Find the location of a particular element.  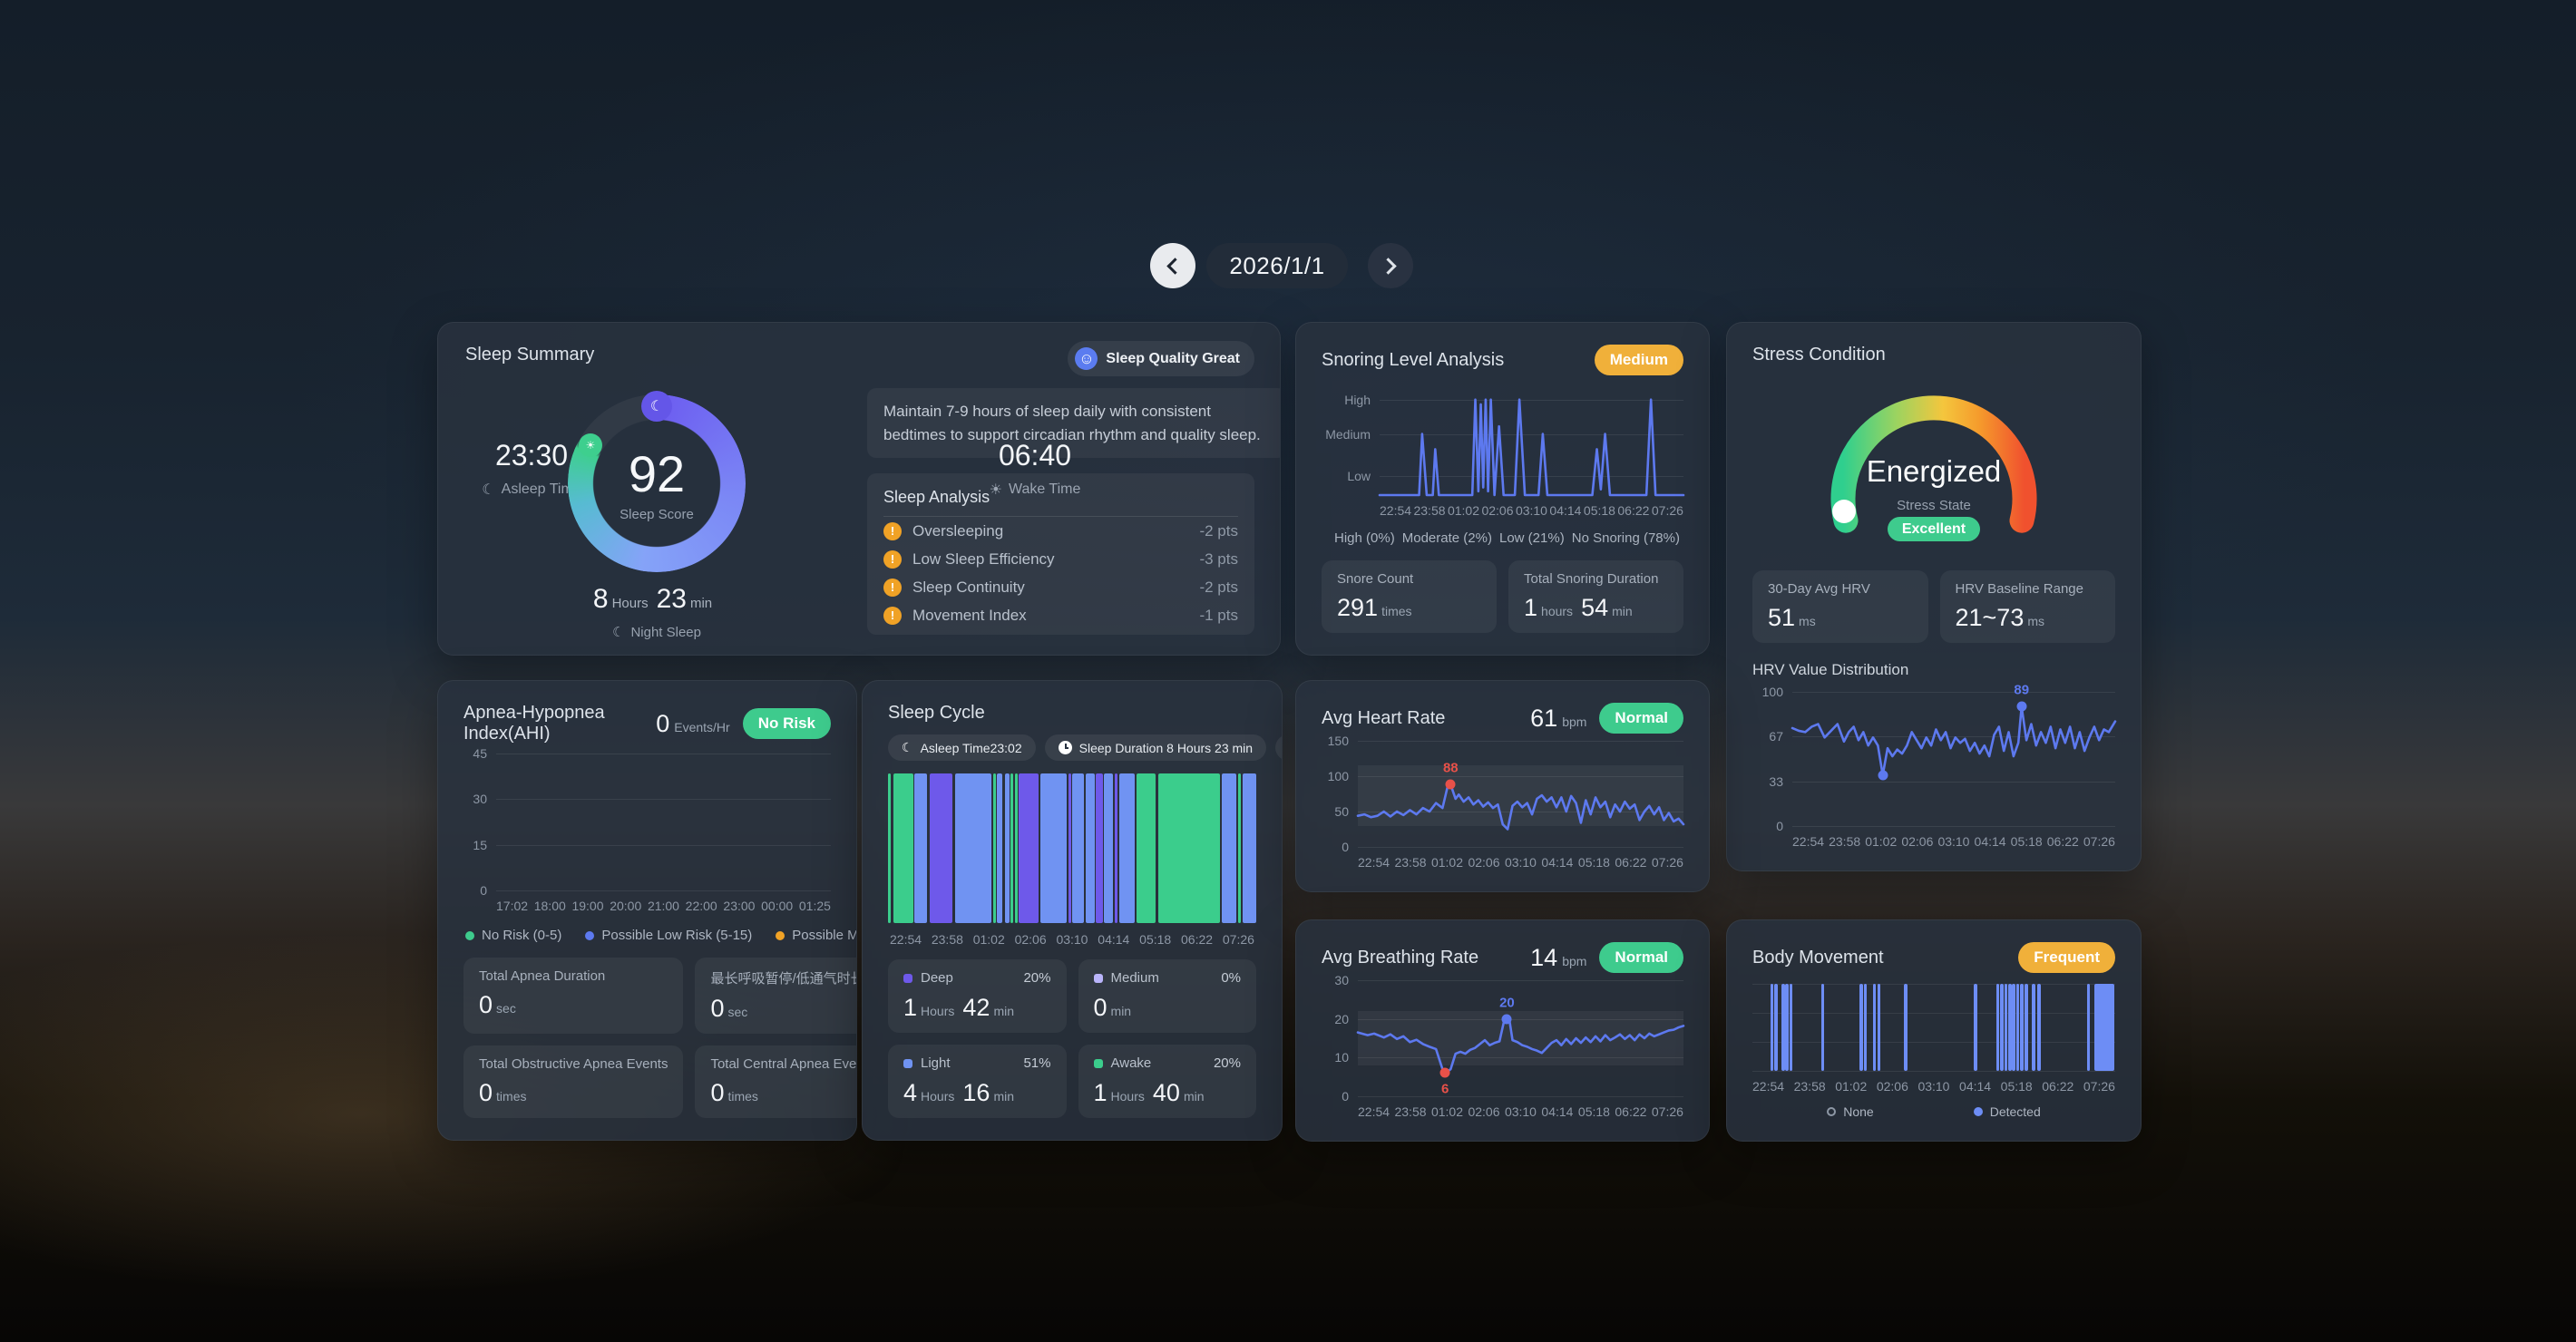

stress-state-label: Stress State is located at coordinates (1934, 505).